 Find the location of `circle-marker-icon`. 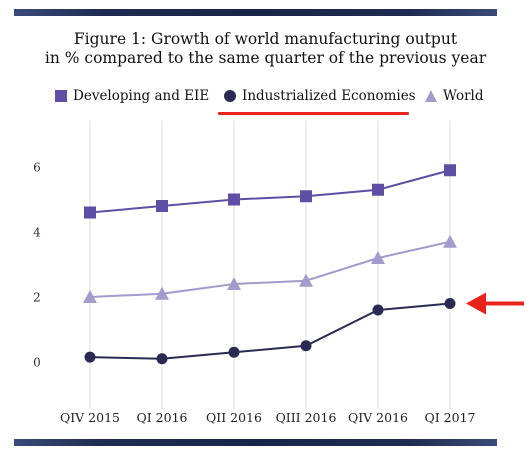

circle-marker-icon is located at coordinates (230, 96).